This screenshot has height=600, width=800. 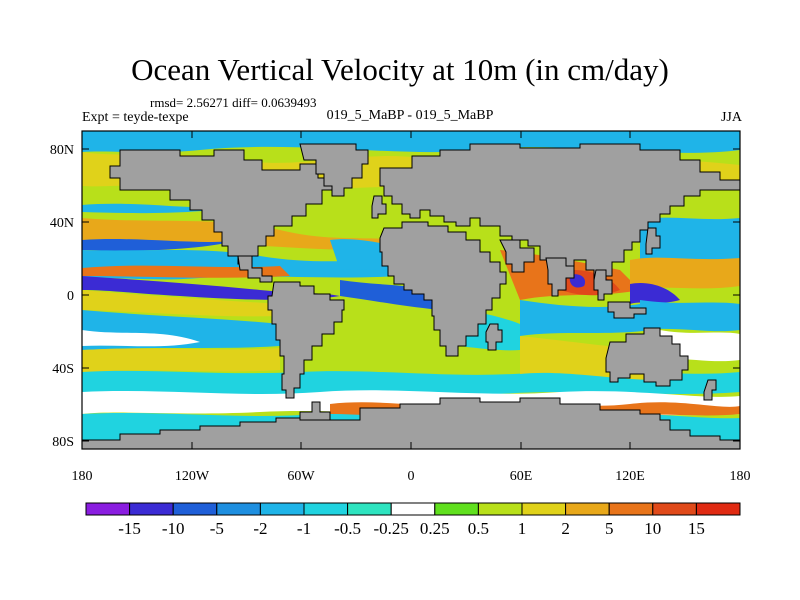 I want to click on lat-label: 40S, so click(x=63, y=369).